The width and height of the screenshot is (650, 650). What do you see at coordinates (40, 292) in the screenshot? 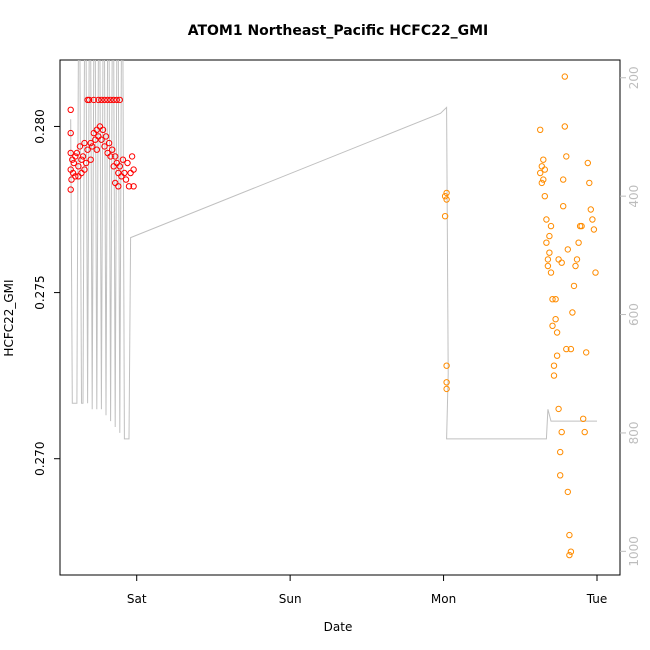
I see `y-tick-label: 0.275` at bounding box center [40, 292].